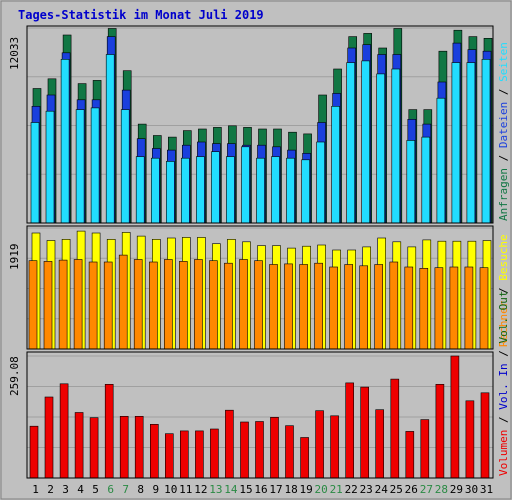  What do you see at coordinates (260, 489) in the screenshot?
I see `x-tick-label-day-16: 16` at bounding box center [260, 489].